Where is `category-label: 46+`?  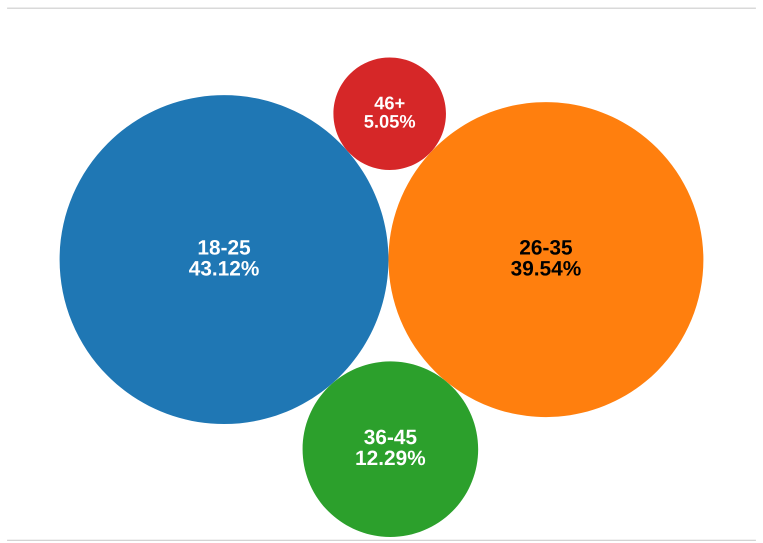 category-label: 46+ is located at coordinates (389, 103).